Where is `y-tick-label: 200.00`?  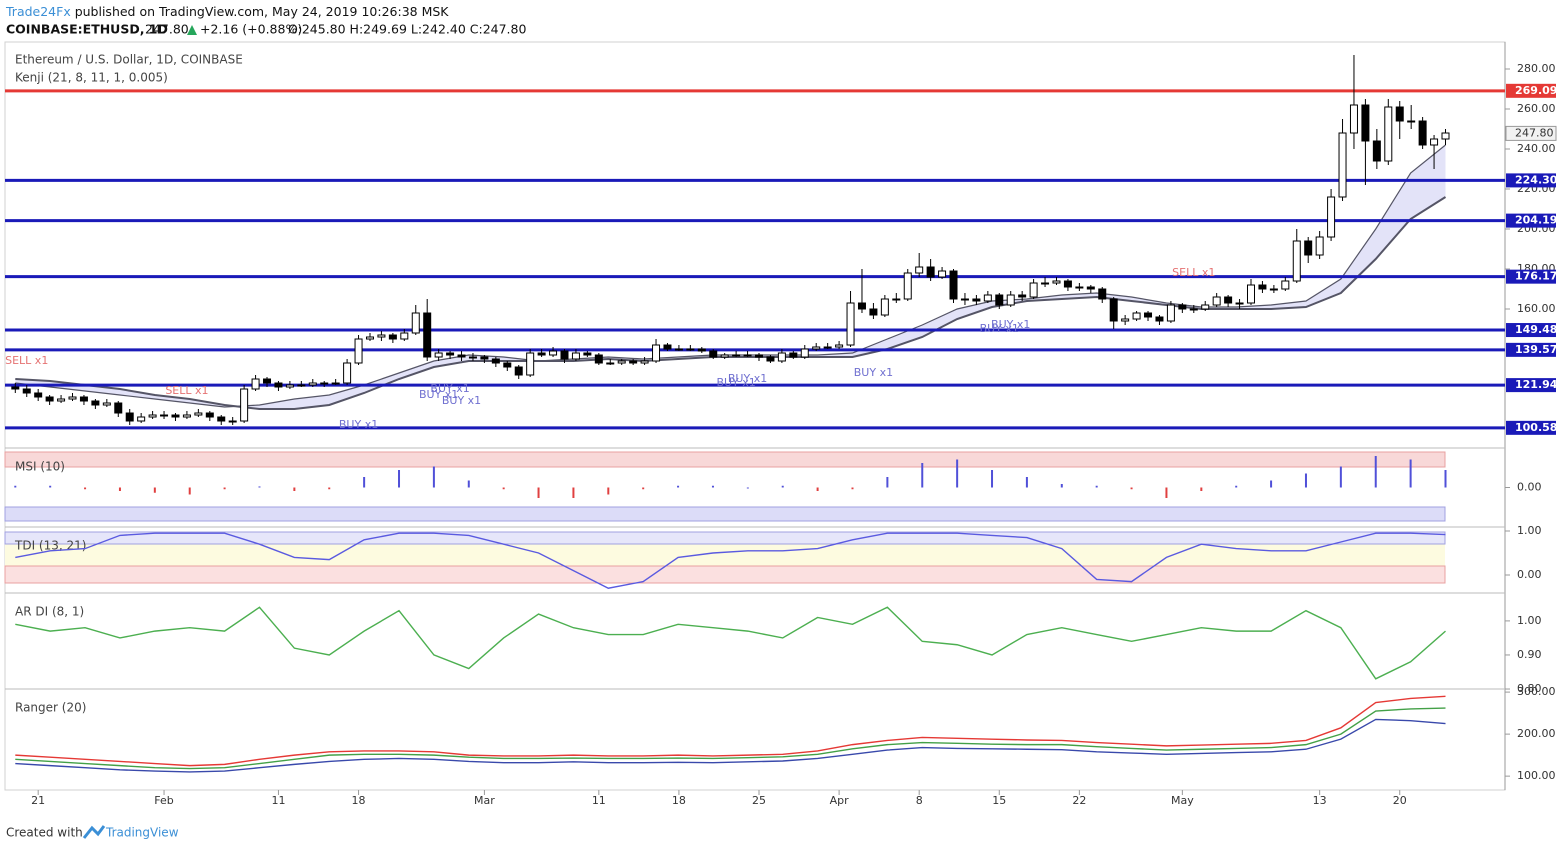 y-tick-label: 200.00 is located at coordinates (1536, 733).